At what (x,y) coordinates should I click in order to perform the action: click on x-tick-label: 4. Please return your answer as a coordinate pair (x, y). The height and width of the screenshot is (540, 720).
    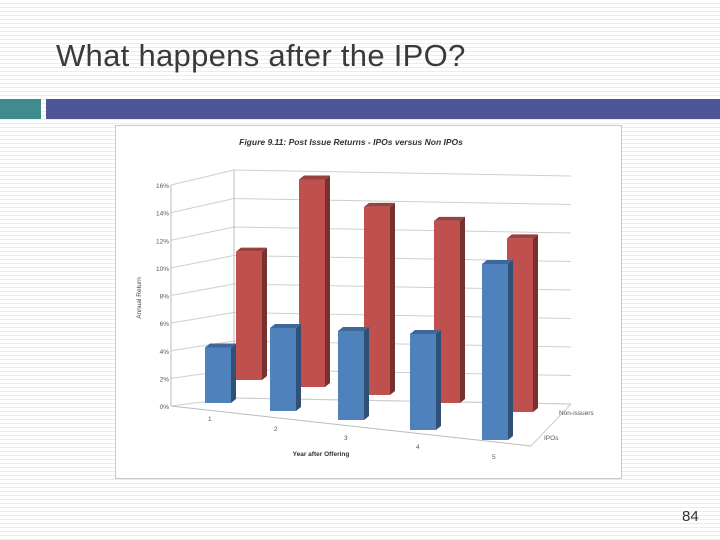
    Looking at the image, I should click on (418, 447).